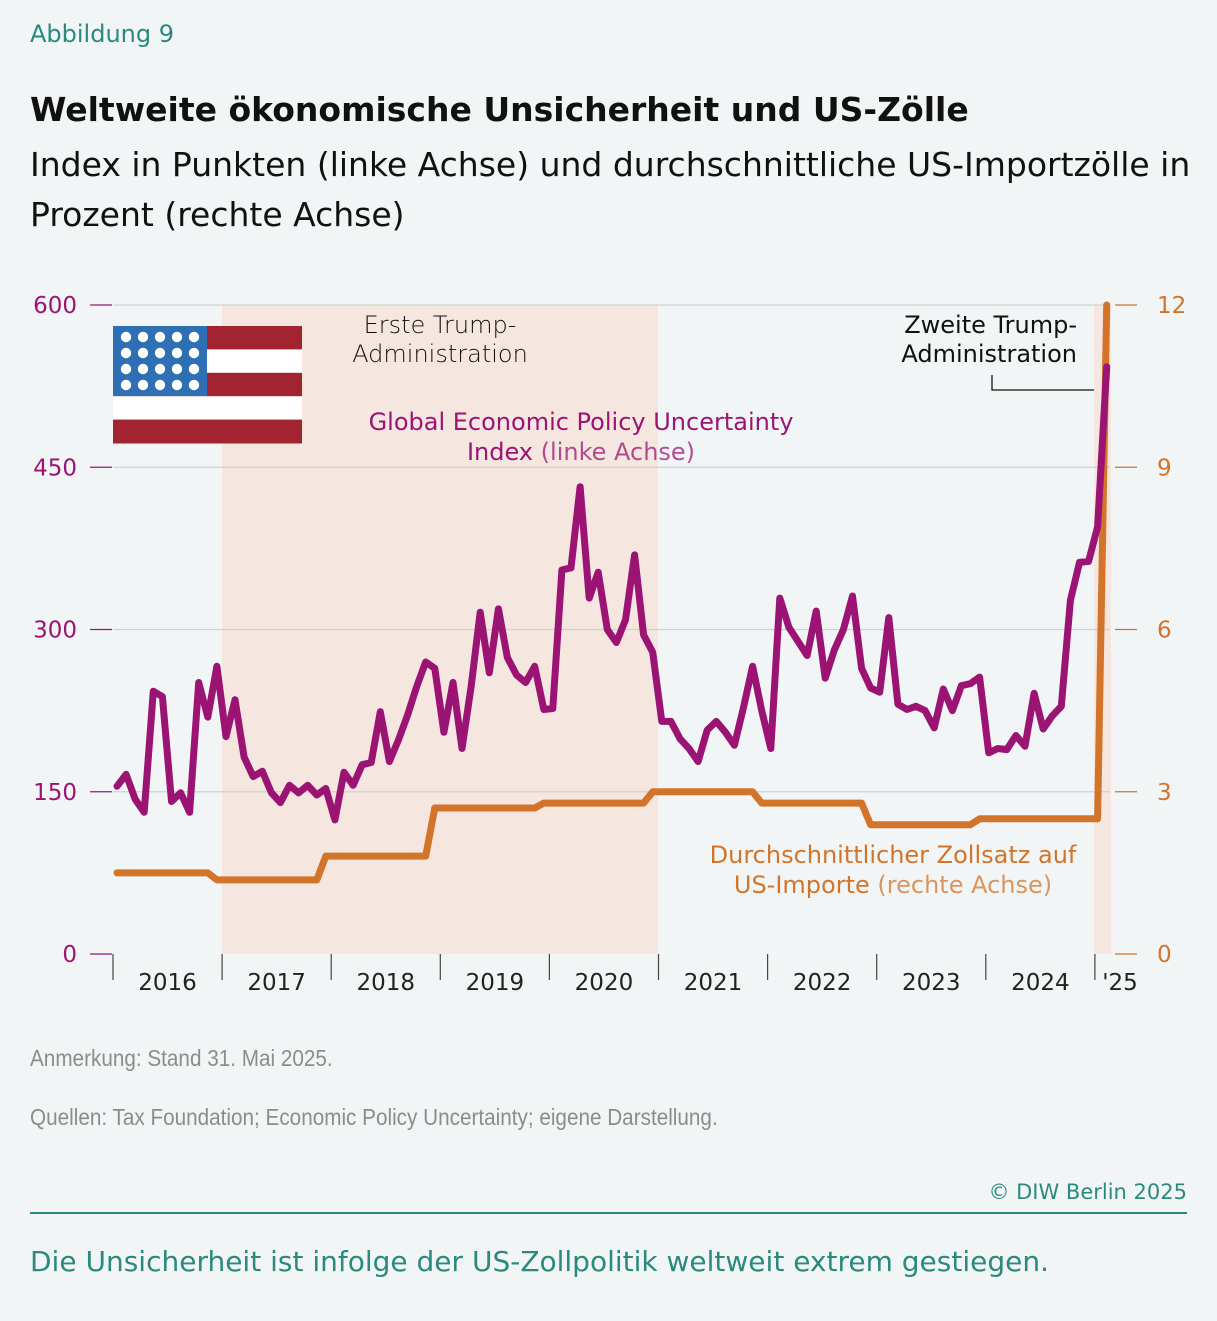  Describe the element at coordinates (385, 983) in the screenshot. I see `x-tick-label: 2018` at that location.